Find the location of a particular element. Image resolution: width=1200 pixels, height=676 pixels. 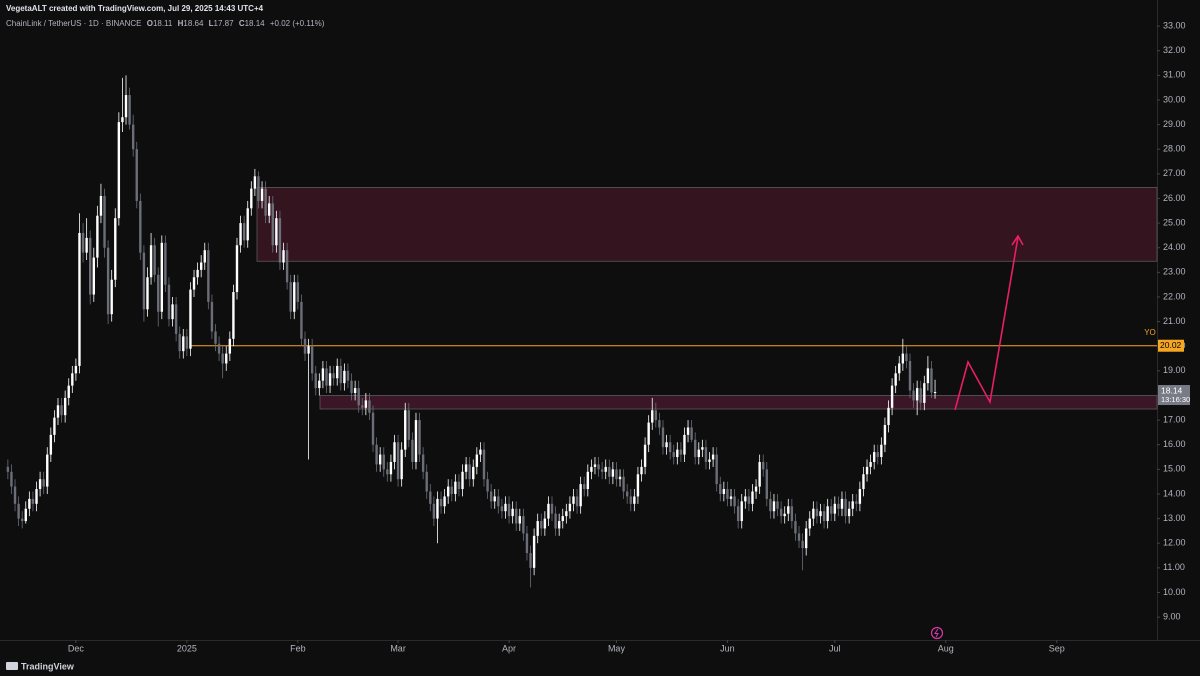

brand: TradingView is located at coordinates (48, 666).